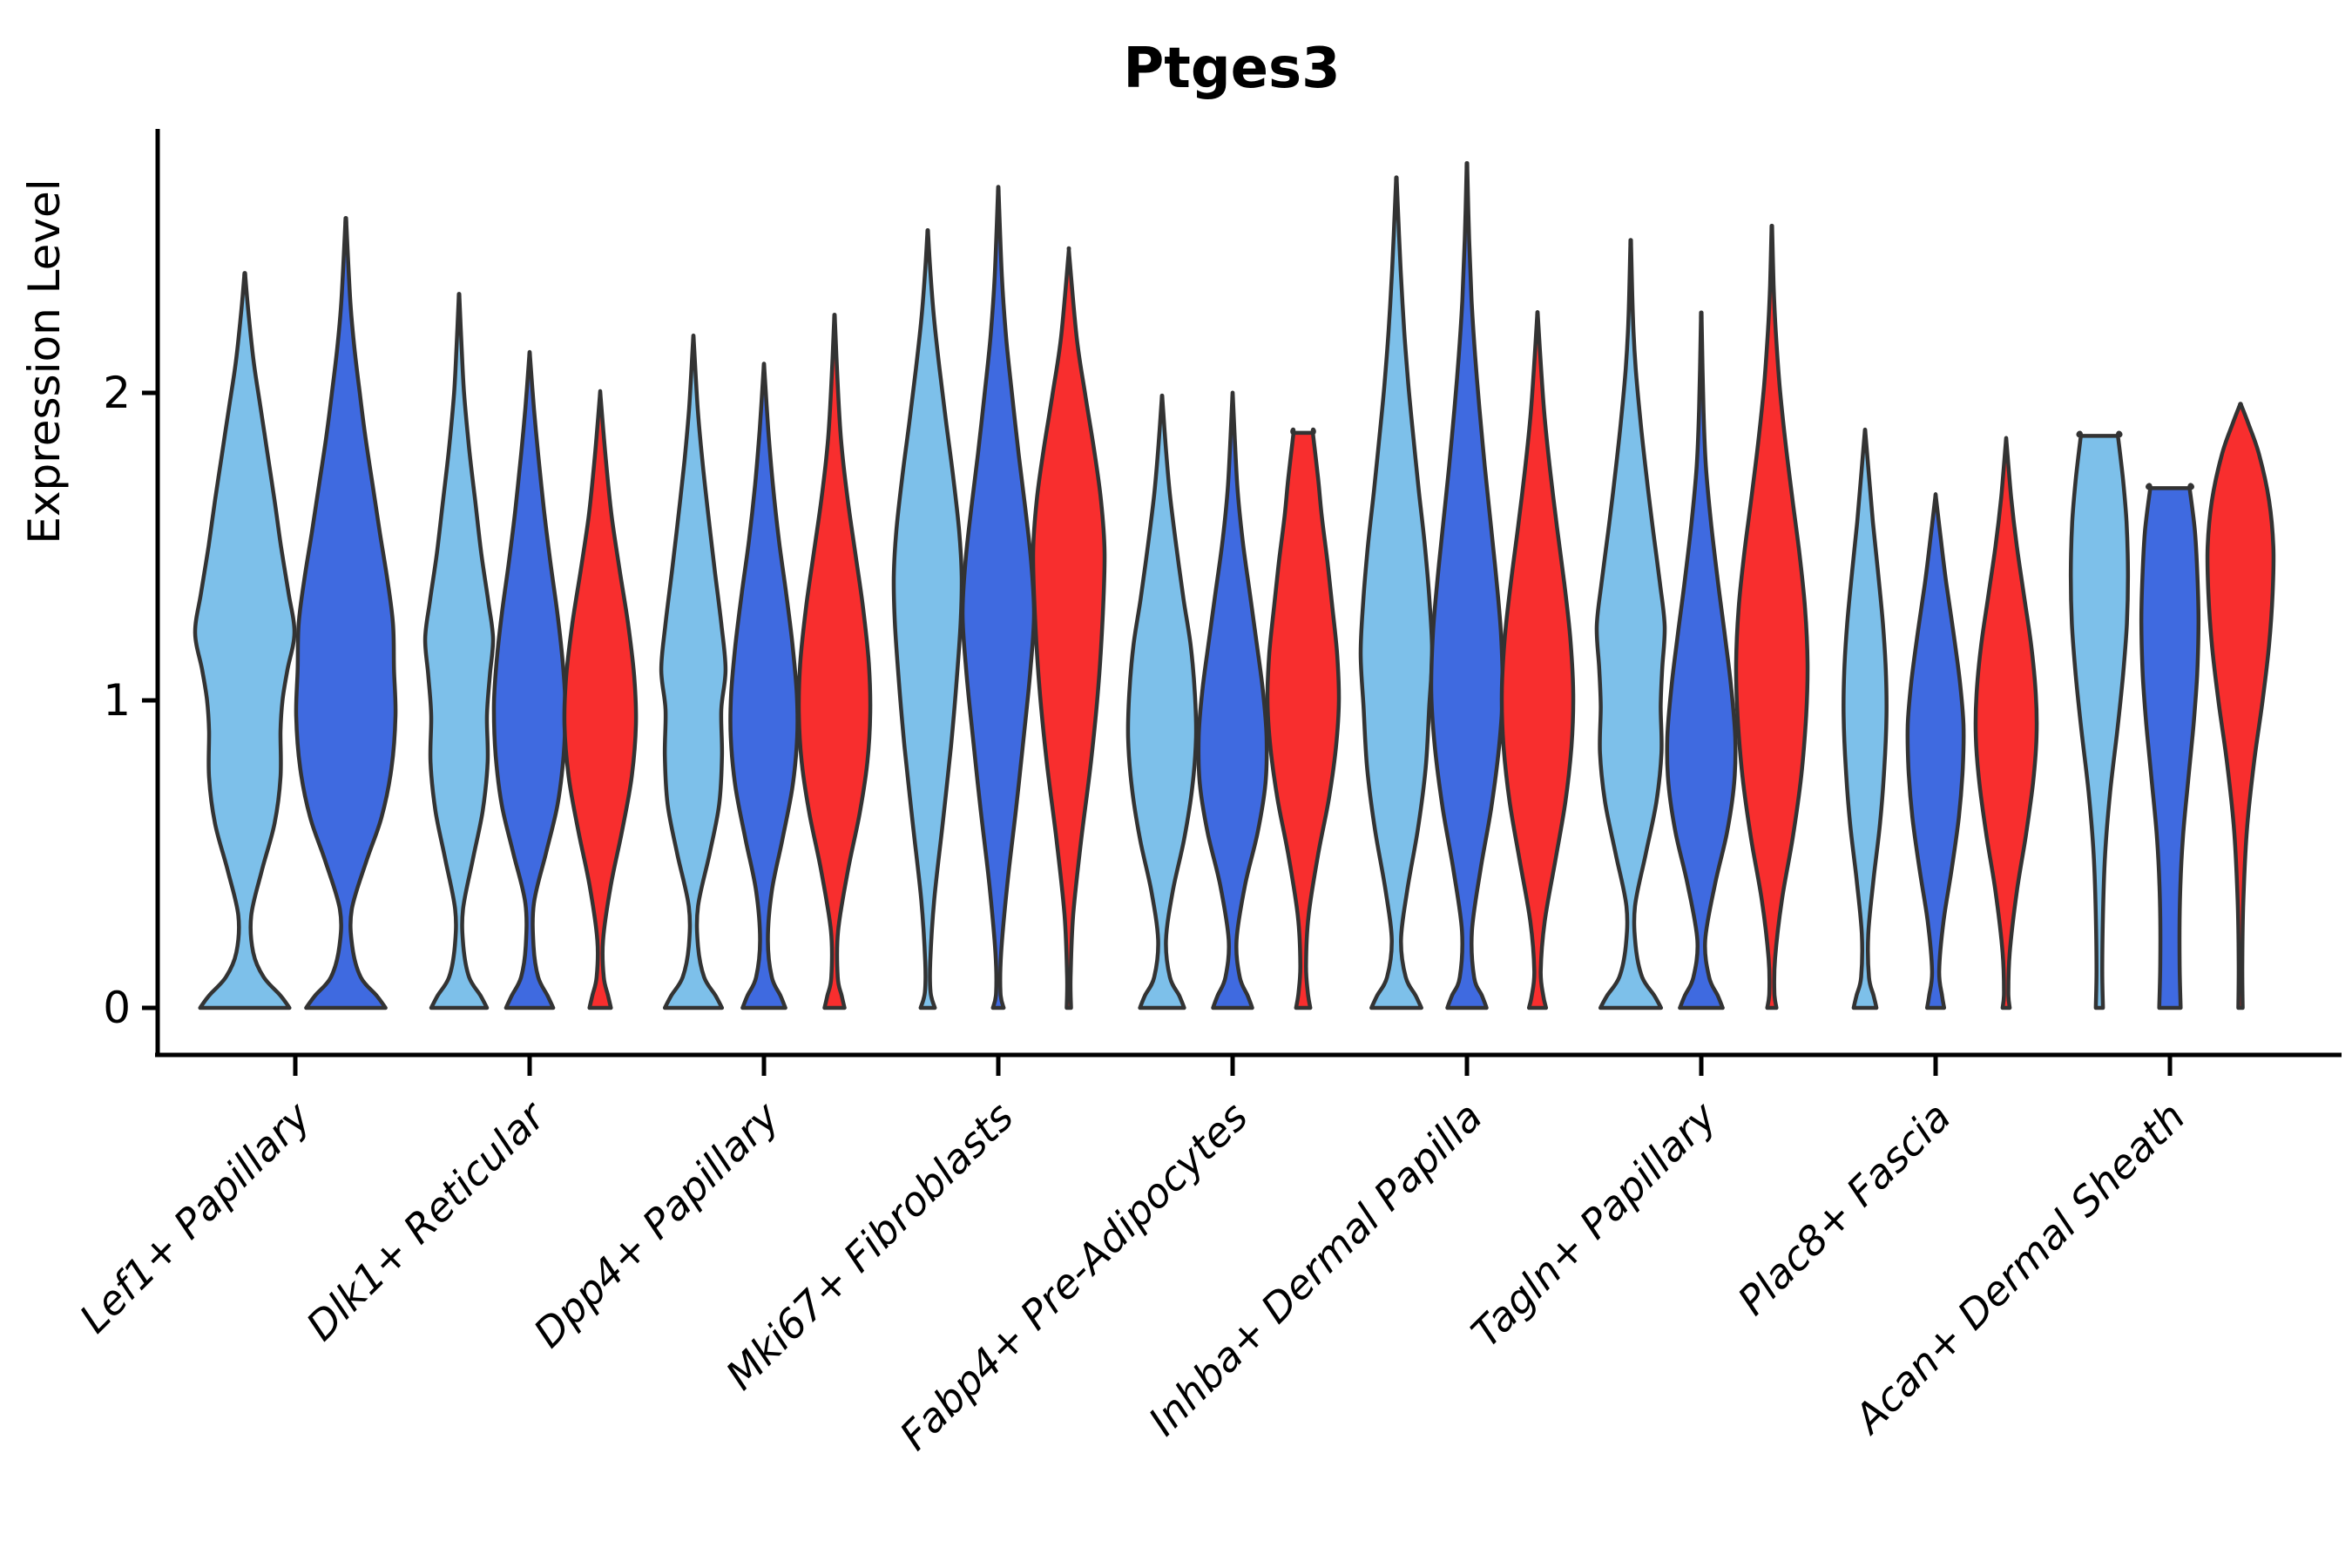 Image resolution: width=2352 pixels, height=1568 pixels. I want to click on x-tick-label-dlk1-reticular: Dlk1+ Reticular, so click(426, 1220).